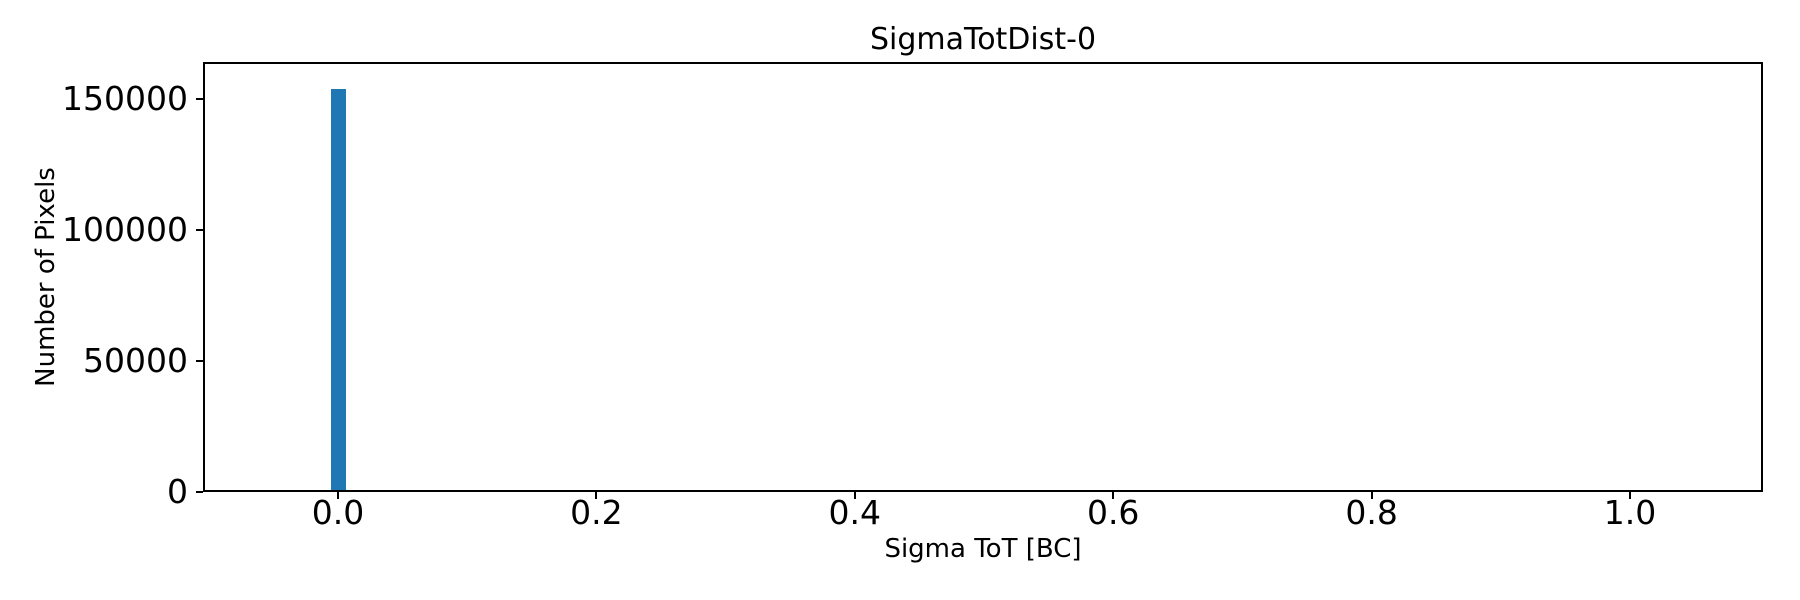 This screenshot has height=600, width=1800. Describe the element at coordinates (596, 512) in the screenshot. I see `x-tick-label: 0.2` at that location.